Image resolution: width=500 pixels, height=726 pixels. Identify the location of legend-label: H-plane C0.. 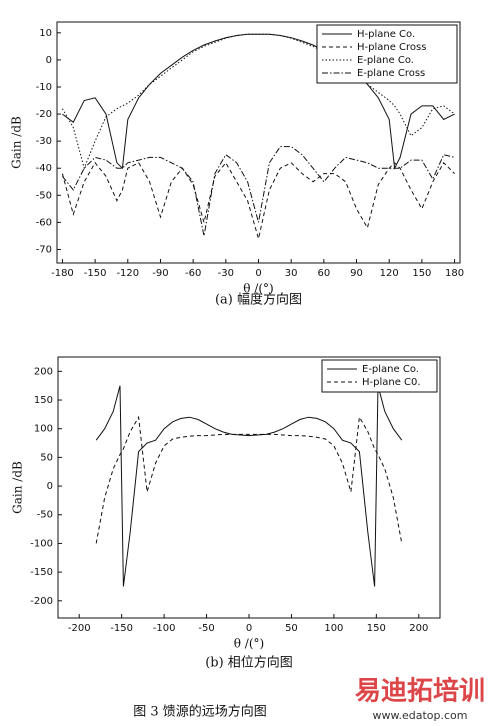
(391, 382).